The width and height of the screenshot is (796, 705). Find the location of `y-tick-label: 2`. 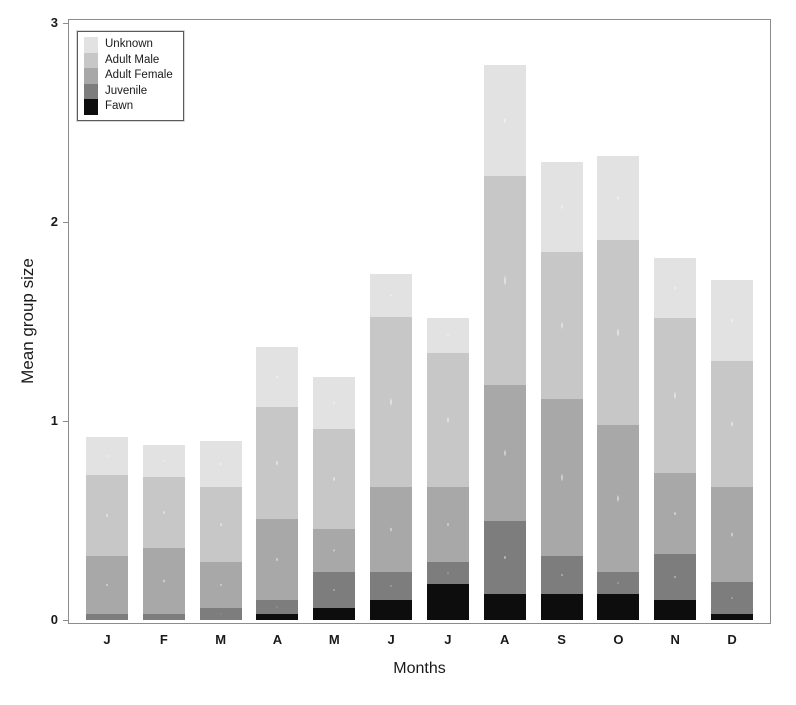

y-tick-label: 2 is located at coordinates (54, 221).